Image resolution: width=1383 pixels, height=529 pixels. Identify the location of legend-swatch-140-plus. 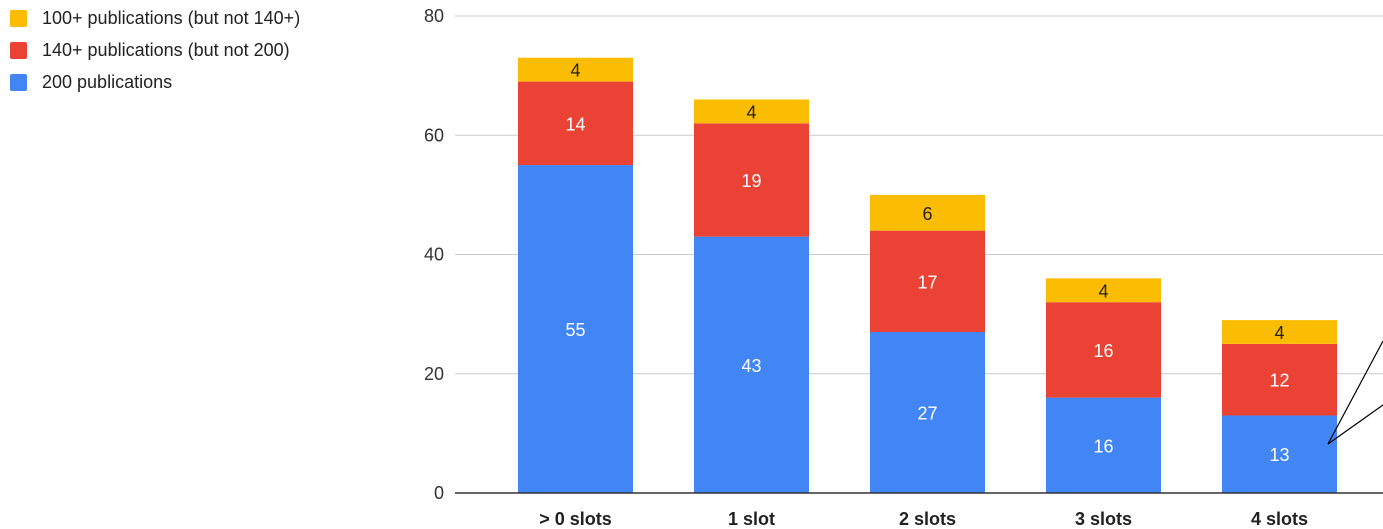
(18, 50).